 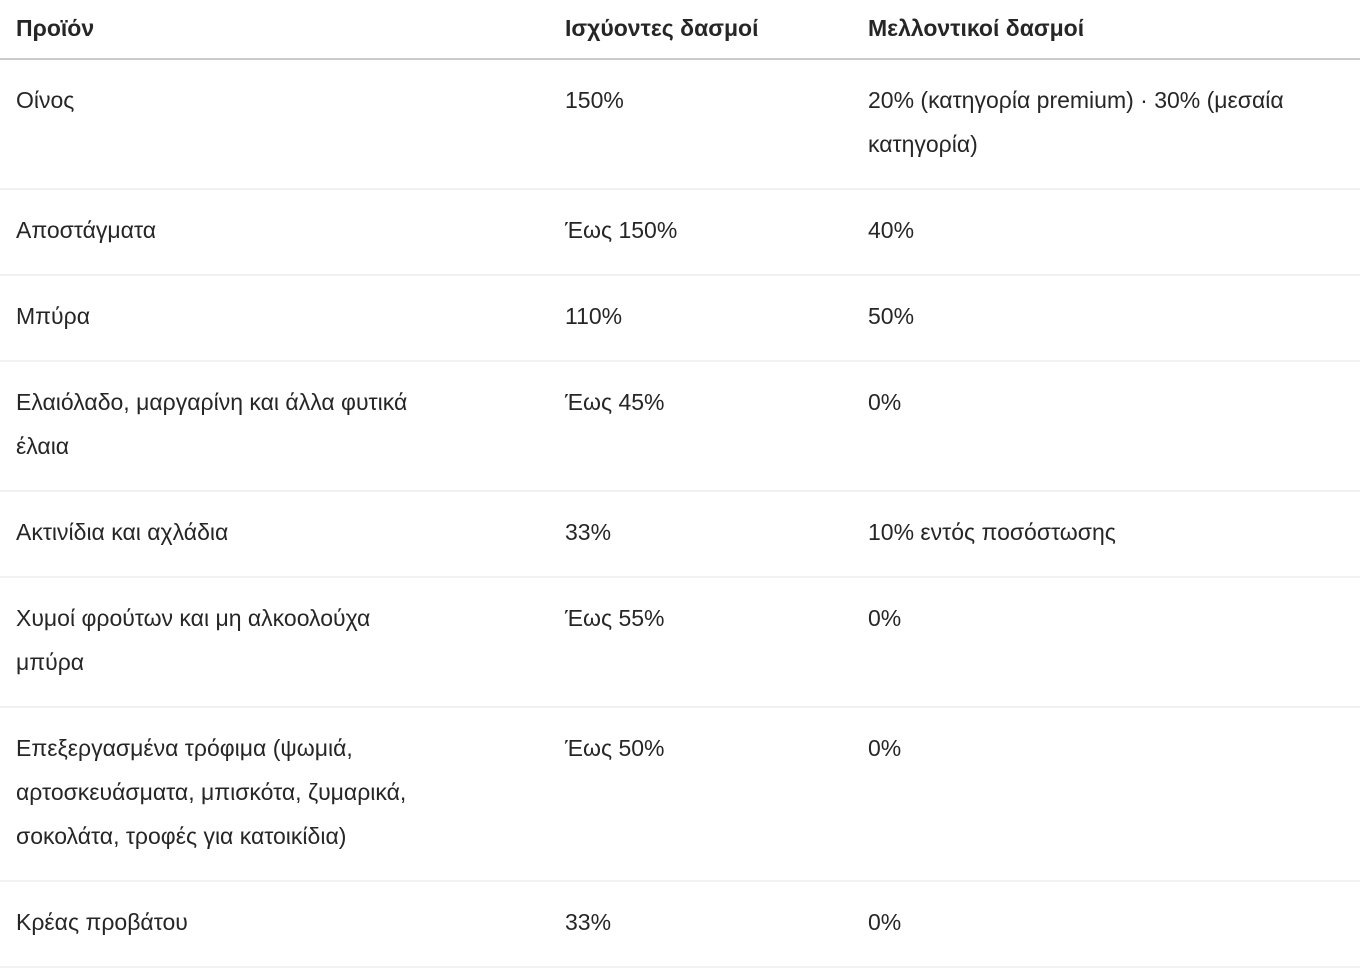 I want to click on future-tariff-cell: 40%, so click(x=1114, y=232).